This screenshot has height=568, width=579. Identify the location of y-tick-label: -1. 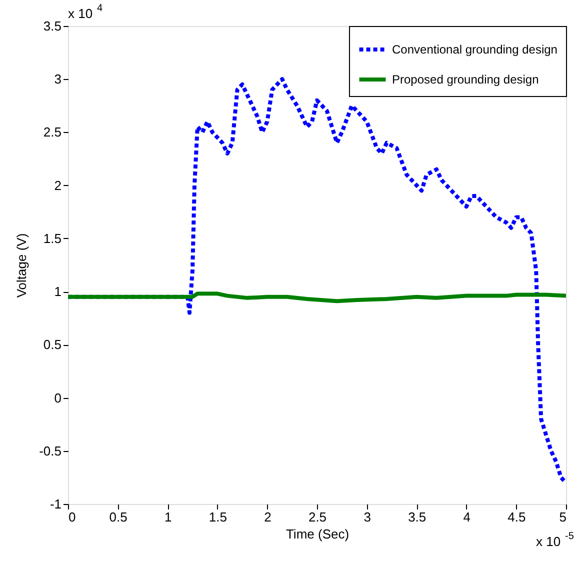
(56, 504).